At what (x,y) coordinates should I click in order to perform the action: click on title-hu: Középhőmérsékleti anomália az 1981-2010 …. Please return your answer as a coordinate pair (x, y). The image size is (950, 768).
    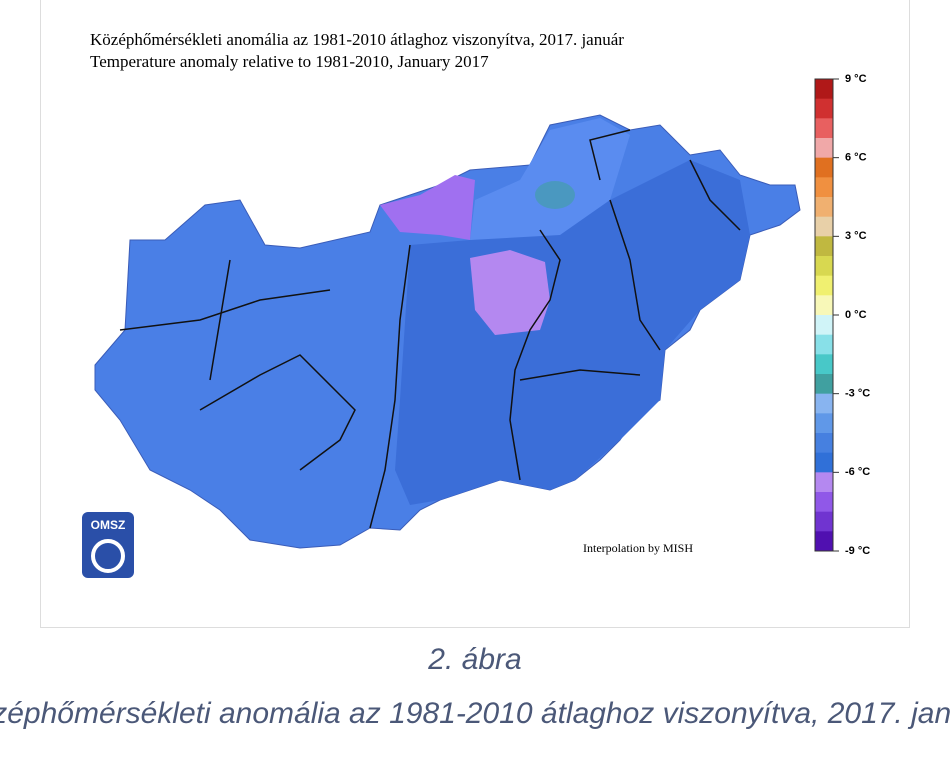
    Looking at the image, I should click on (357, 39).